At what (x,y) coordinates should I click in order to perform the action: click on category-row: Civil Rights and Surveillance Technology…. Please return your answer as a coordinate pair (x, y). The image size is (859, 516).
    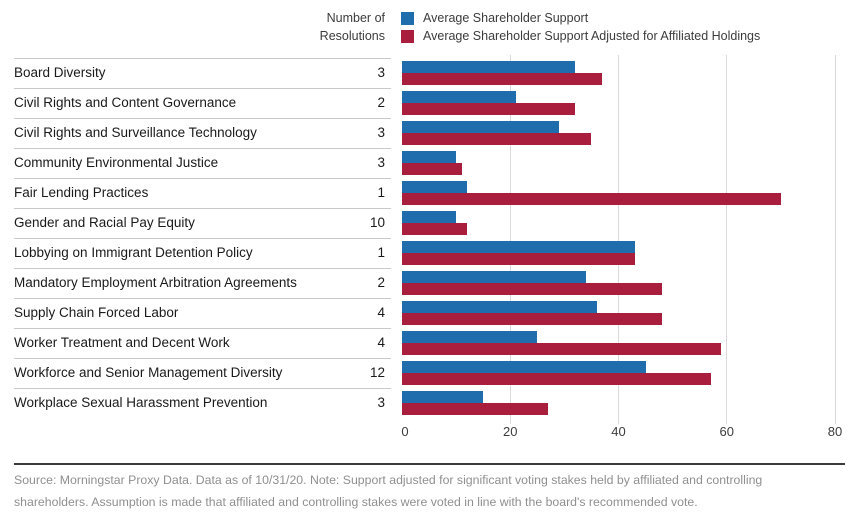
    Looking at the image, I should click on (429, 133).